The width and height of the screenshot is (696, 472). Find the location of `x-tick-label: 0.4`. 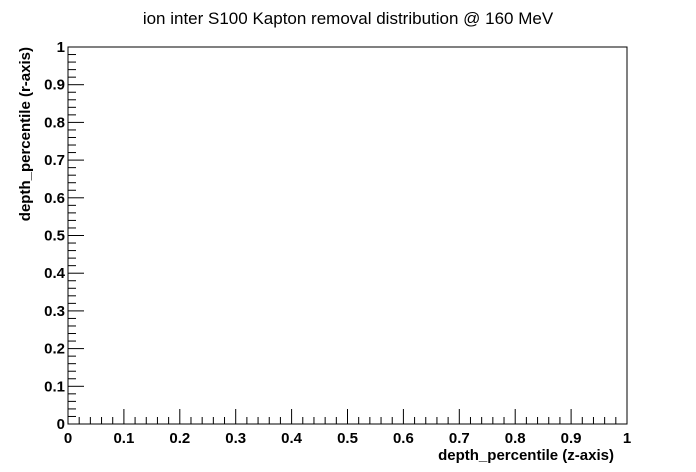

x-tick-label: 0.4 is located at coordinates (292, 438).